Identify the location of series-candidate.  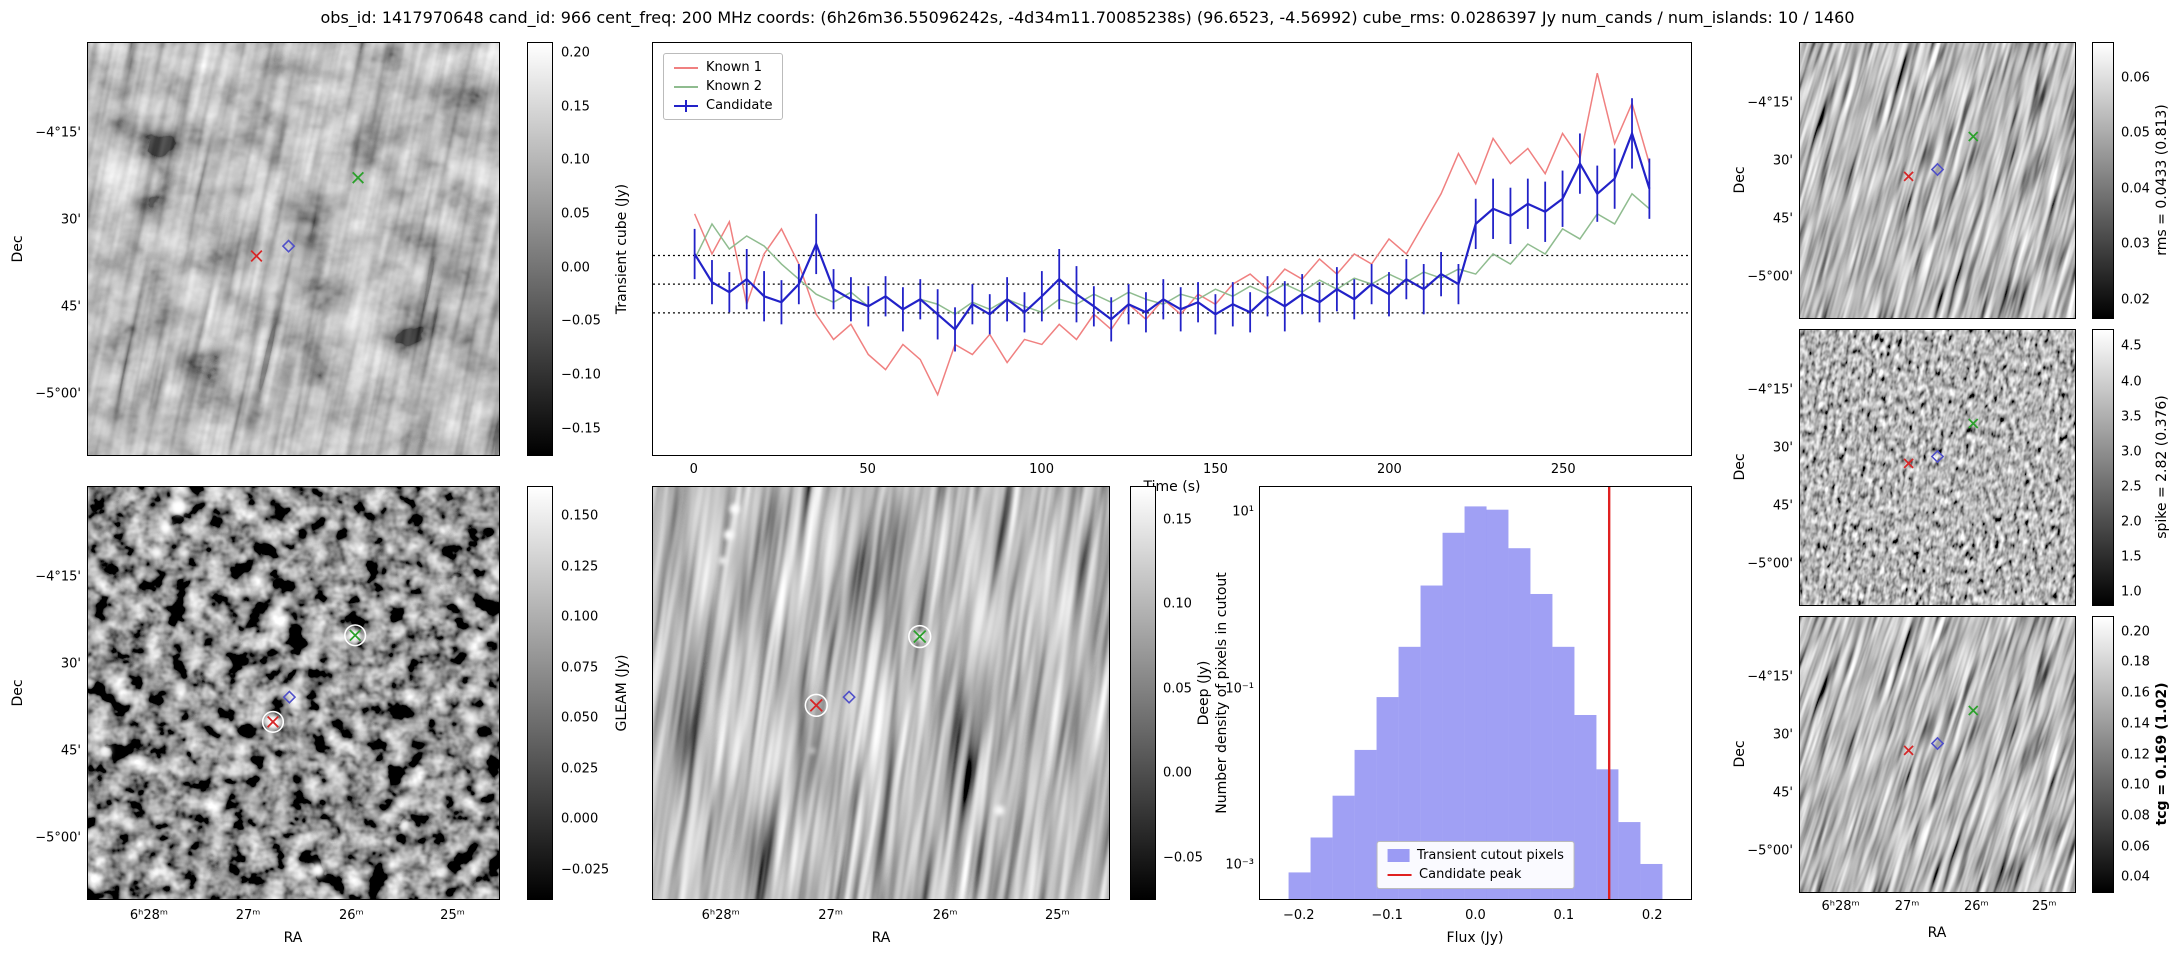
(1172, 231).